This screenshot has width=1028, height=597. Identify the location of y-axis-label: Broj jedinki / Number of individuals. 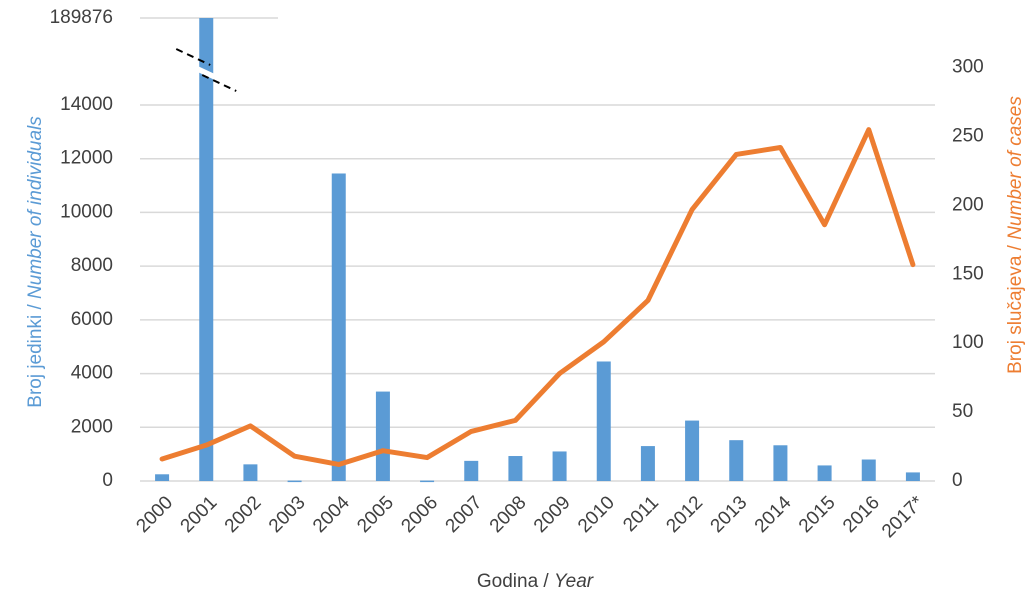
(35, 262).